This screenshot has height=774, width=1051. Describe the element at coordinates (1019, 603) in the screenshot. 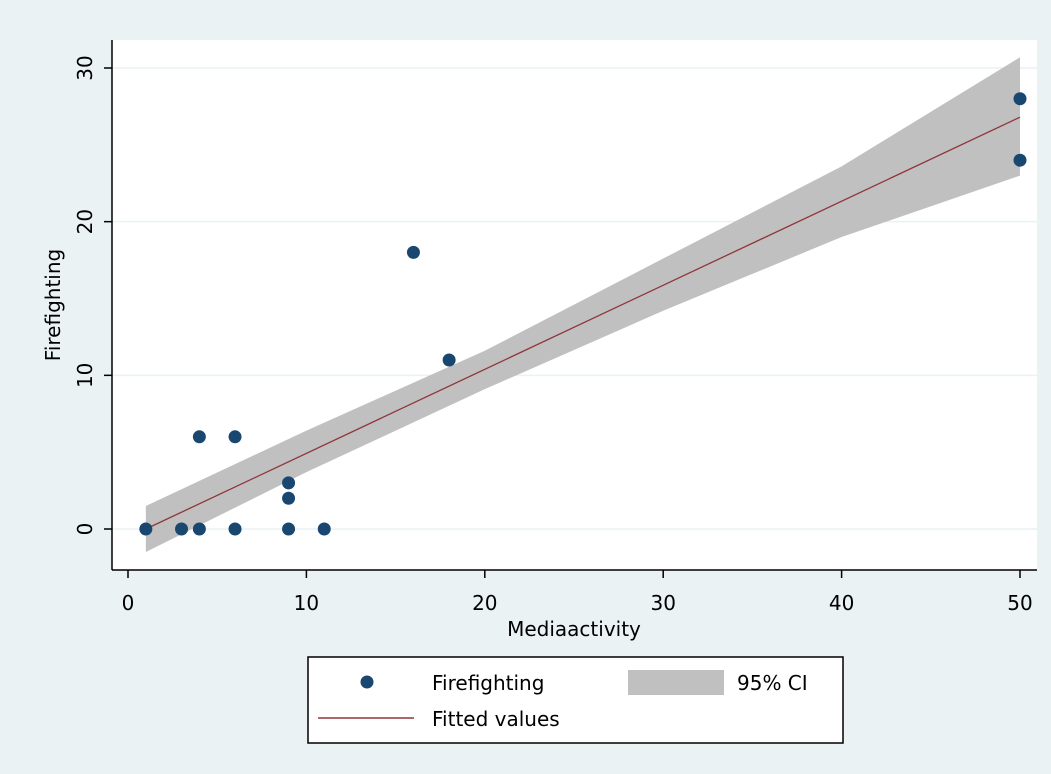

I see `x-tick-label-5: 50` at that location.